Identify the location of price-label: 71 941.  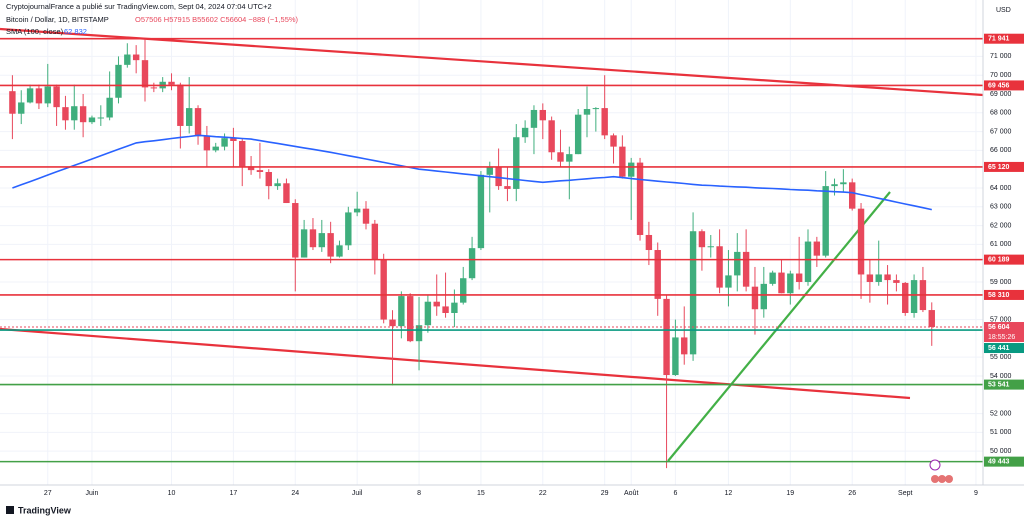
(999, 39).